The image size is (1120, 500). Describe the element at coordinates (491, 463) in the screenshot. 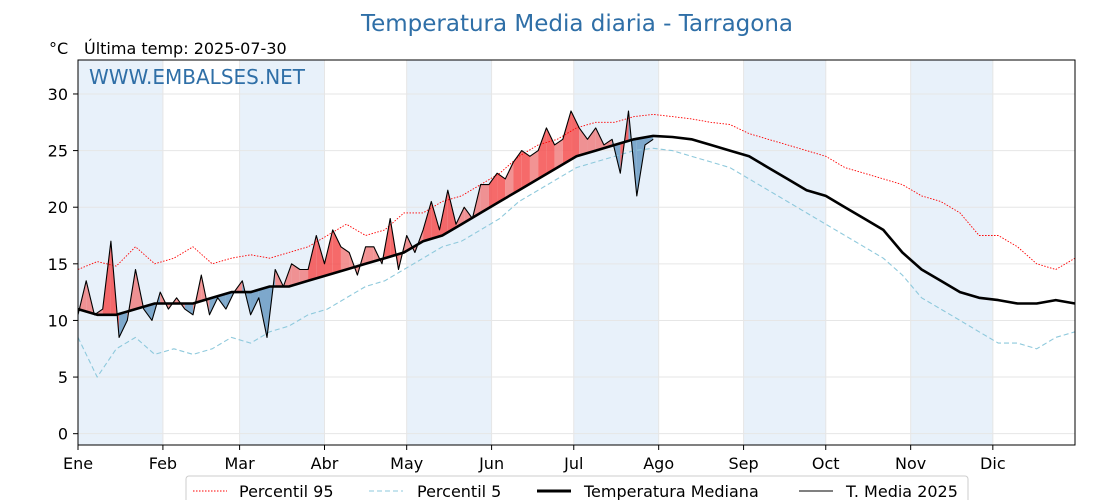

I see `x-tick-label: Jun` at that location.